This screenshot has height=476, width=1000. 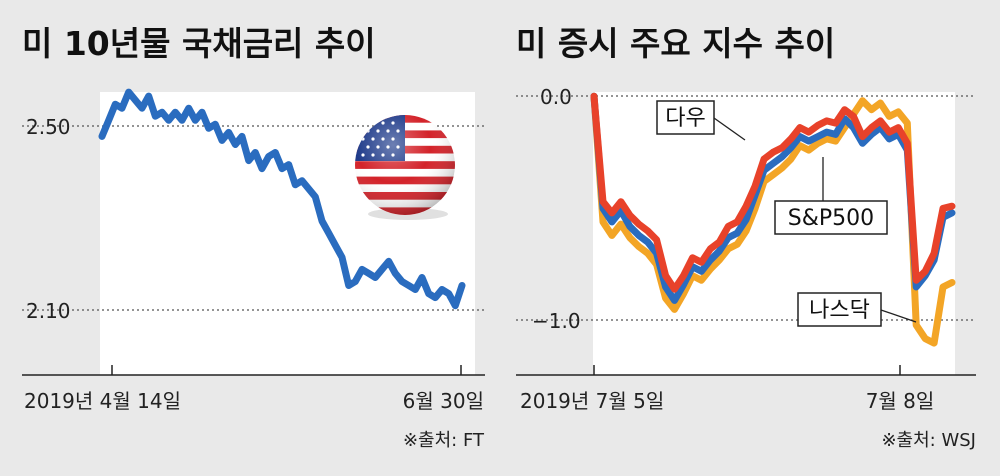 I want to click on stocks-xtick-end: 7월 8일, so click(x=900, y=401).